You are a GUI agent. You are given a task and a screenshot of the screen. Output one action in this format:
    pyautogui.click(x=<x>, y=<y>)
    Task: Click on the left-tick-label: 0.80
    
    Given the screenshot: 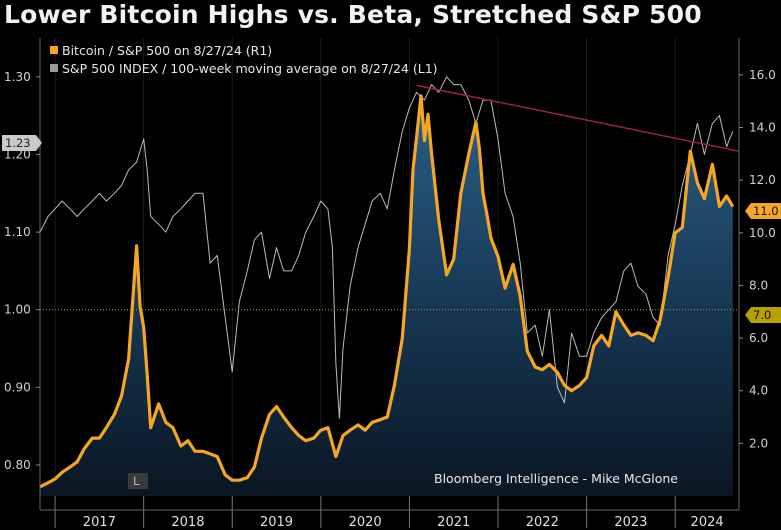 What is the action you would take?
    pyautogui.click(x=17, y=465)
    